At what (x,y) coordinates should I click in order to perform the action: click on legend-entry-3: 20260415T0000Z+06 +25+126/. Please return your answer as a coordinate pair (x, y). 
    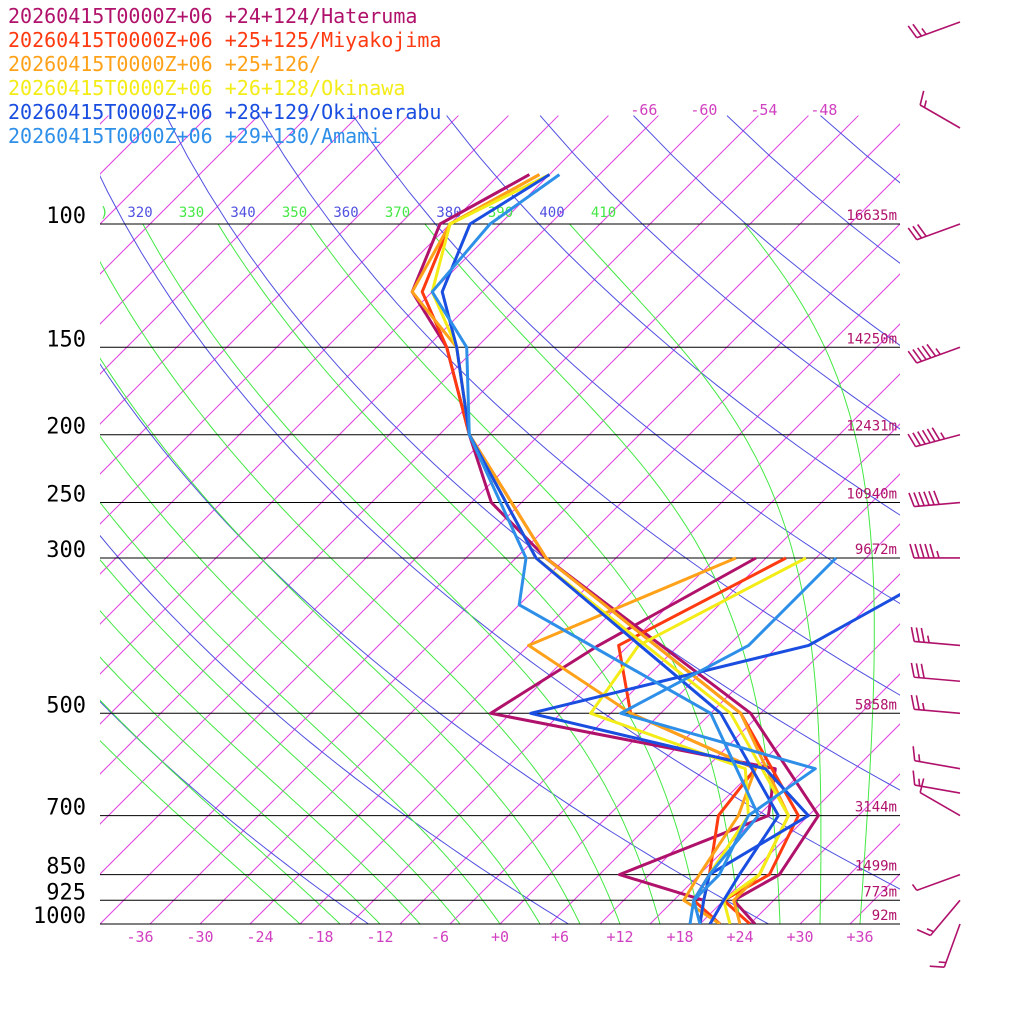
    Looking at the image, I should click on (164, 64).